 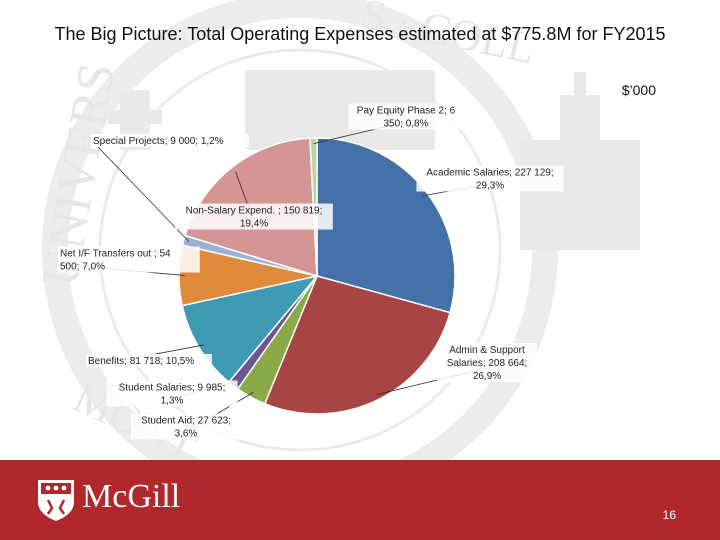 I want to click on pie-leader-line, so click(x=143, y=194).